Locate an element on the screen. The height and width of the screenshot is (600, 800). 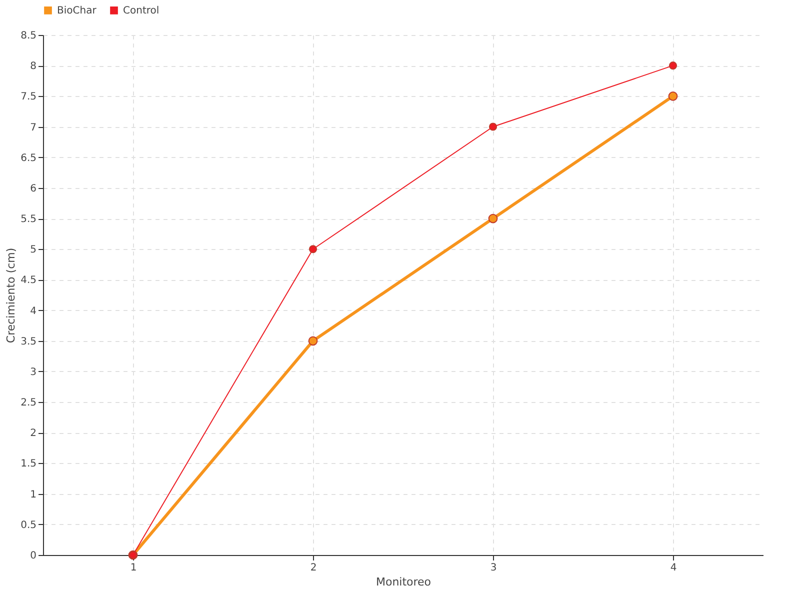
x-axis-title: Monitoreo is located at coordinates (404, 582).